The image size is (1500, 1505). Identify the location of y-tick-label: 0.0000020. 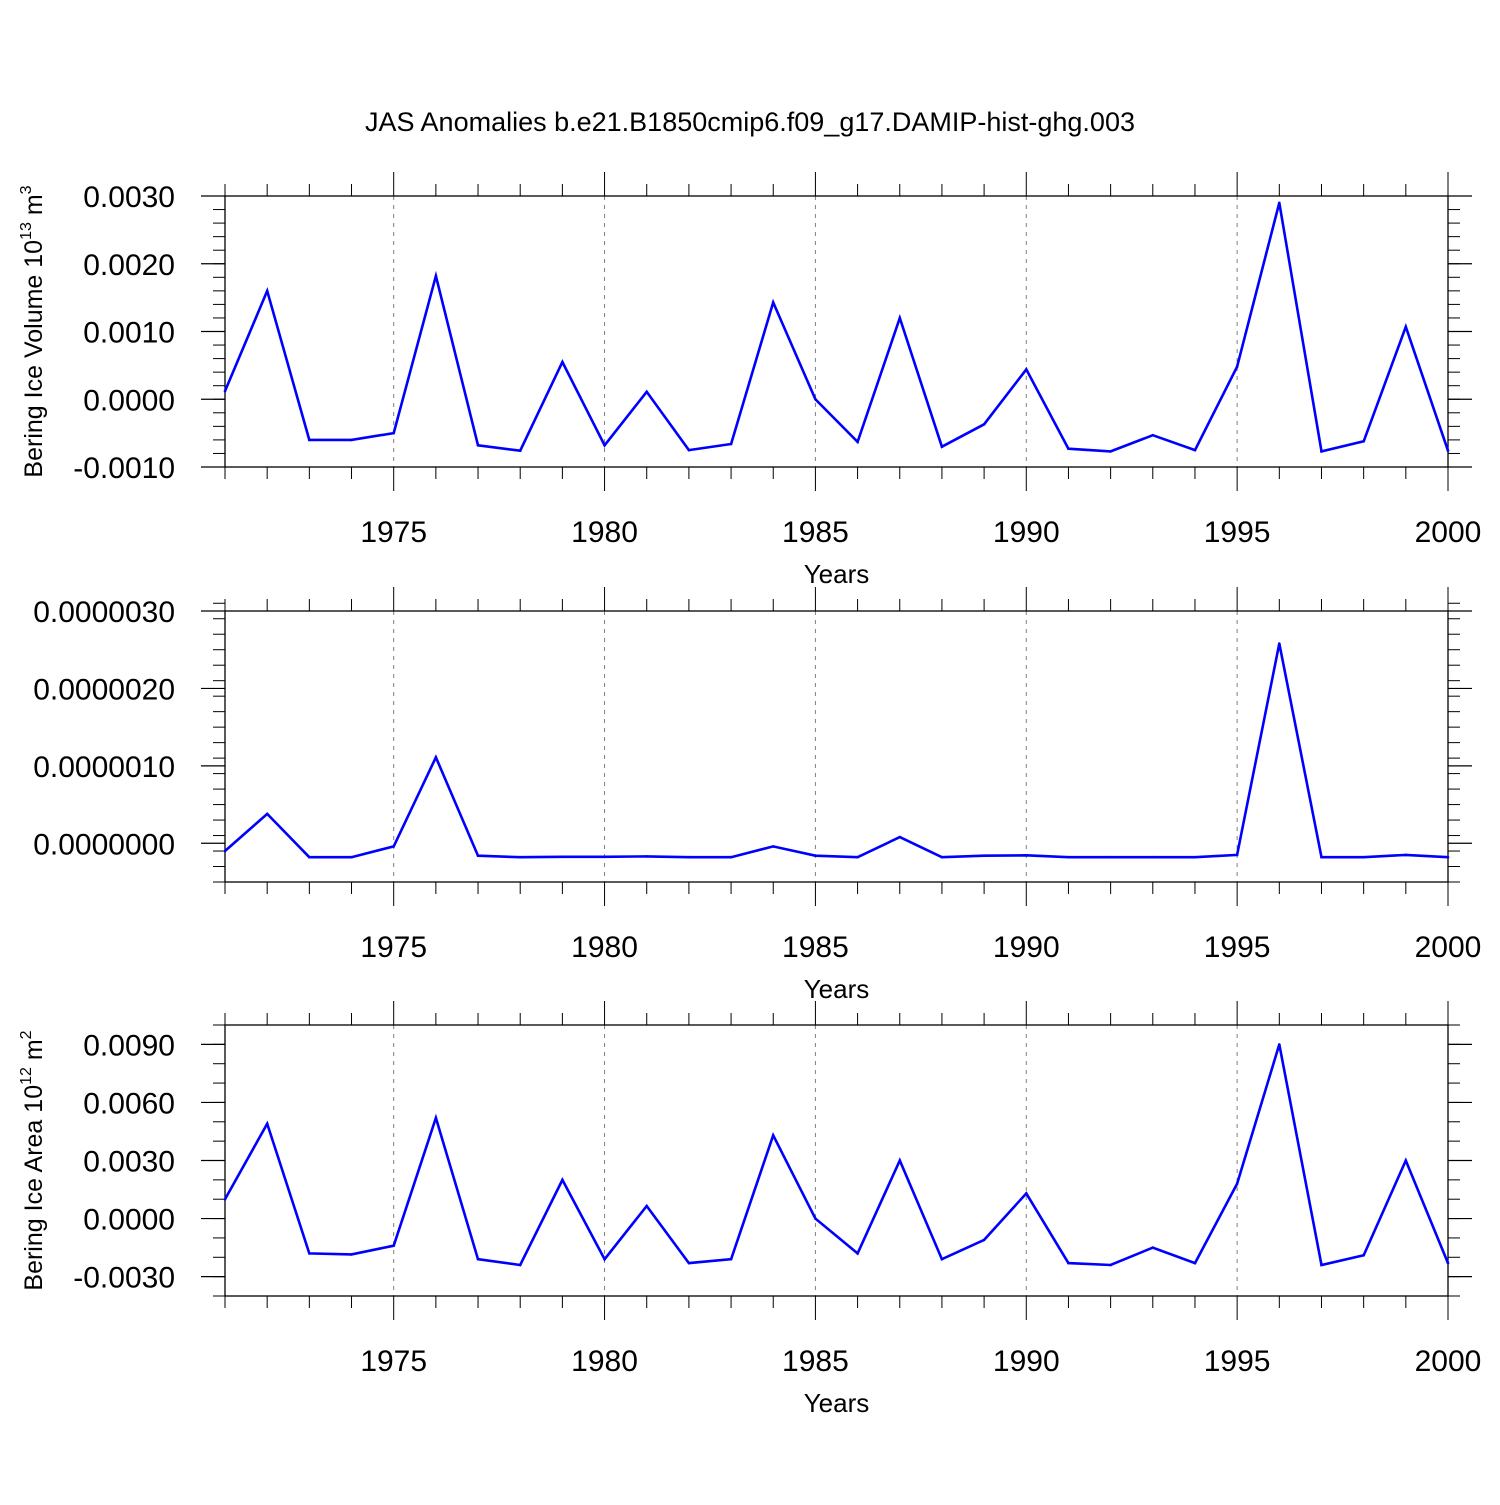
(104, 689).